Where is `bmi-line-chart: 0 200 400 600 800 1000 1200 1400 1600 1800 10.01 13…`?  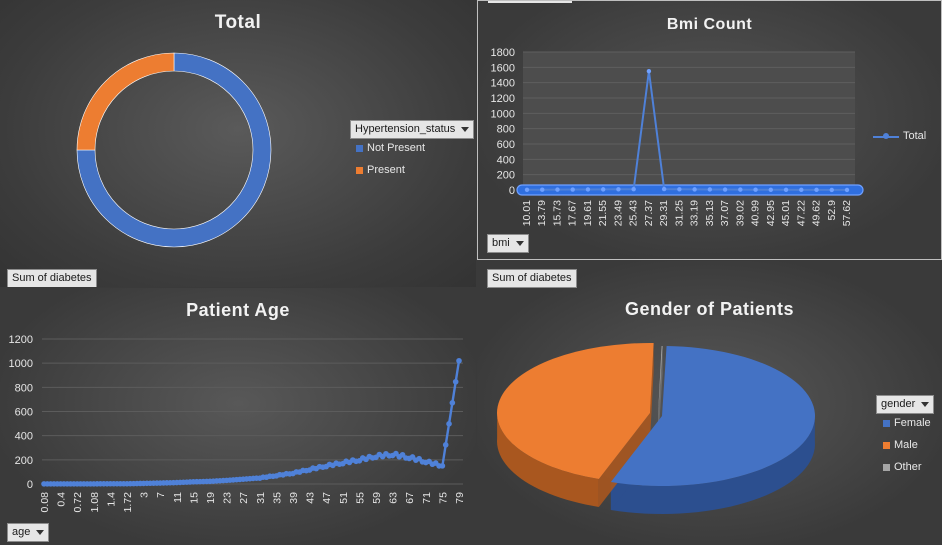 bmi-line-chart: 0 200 400 600 800 1000 1200 1400 1600 1800 10.01 13… is located at coordinates (677, 136).